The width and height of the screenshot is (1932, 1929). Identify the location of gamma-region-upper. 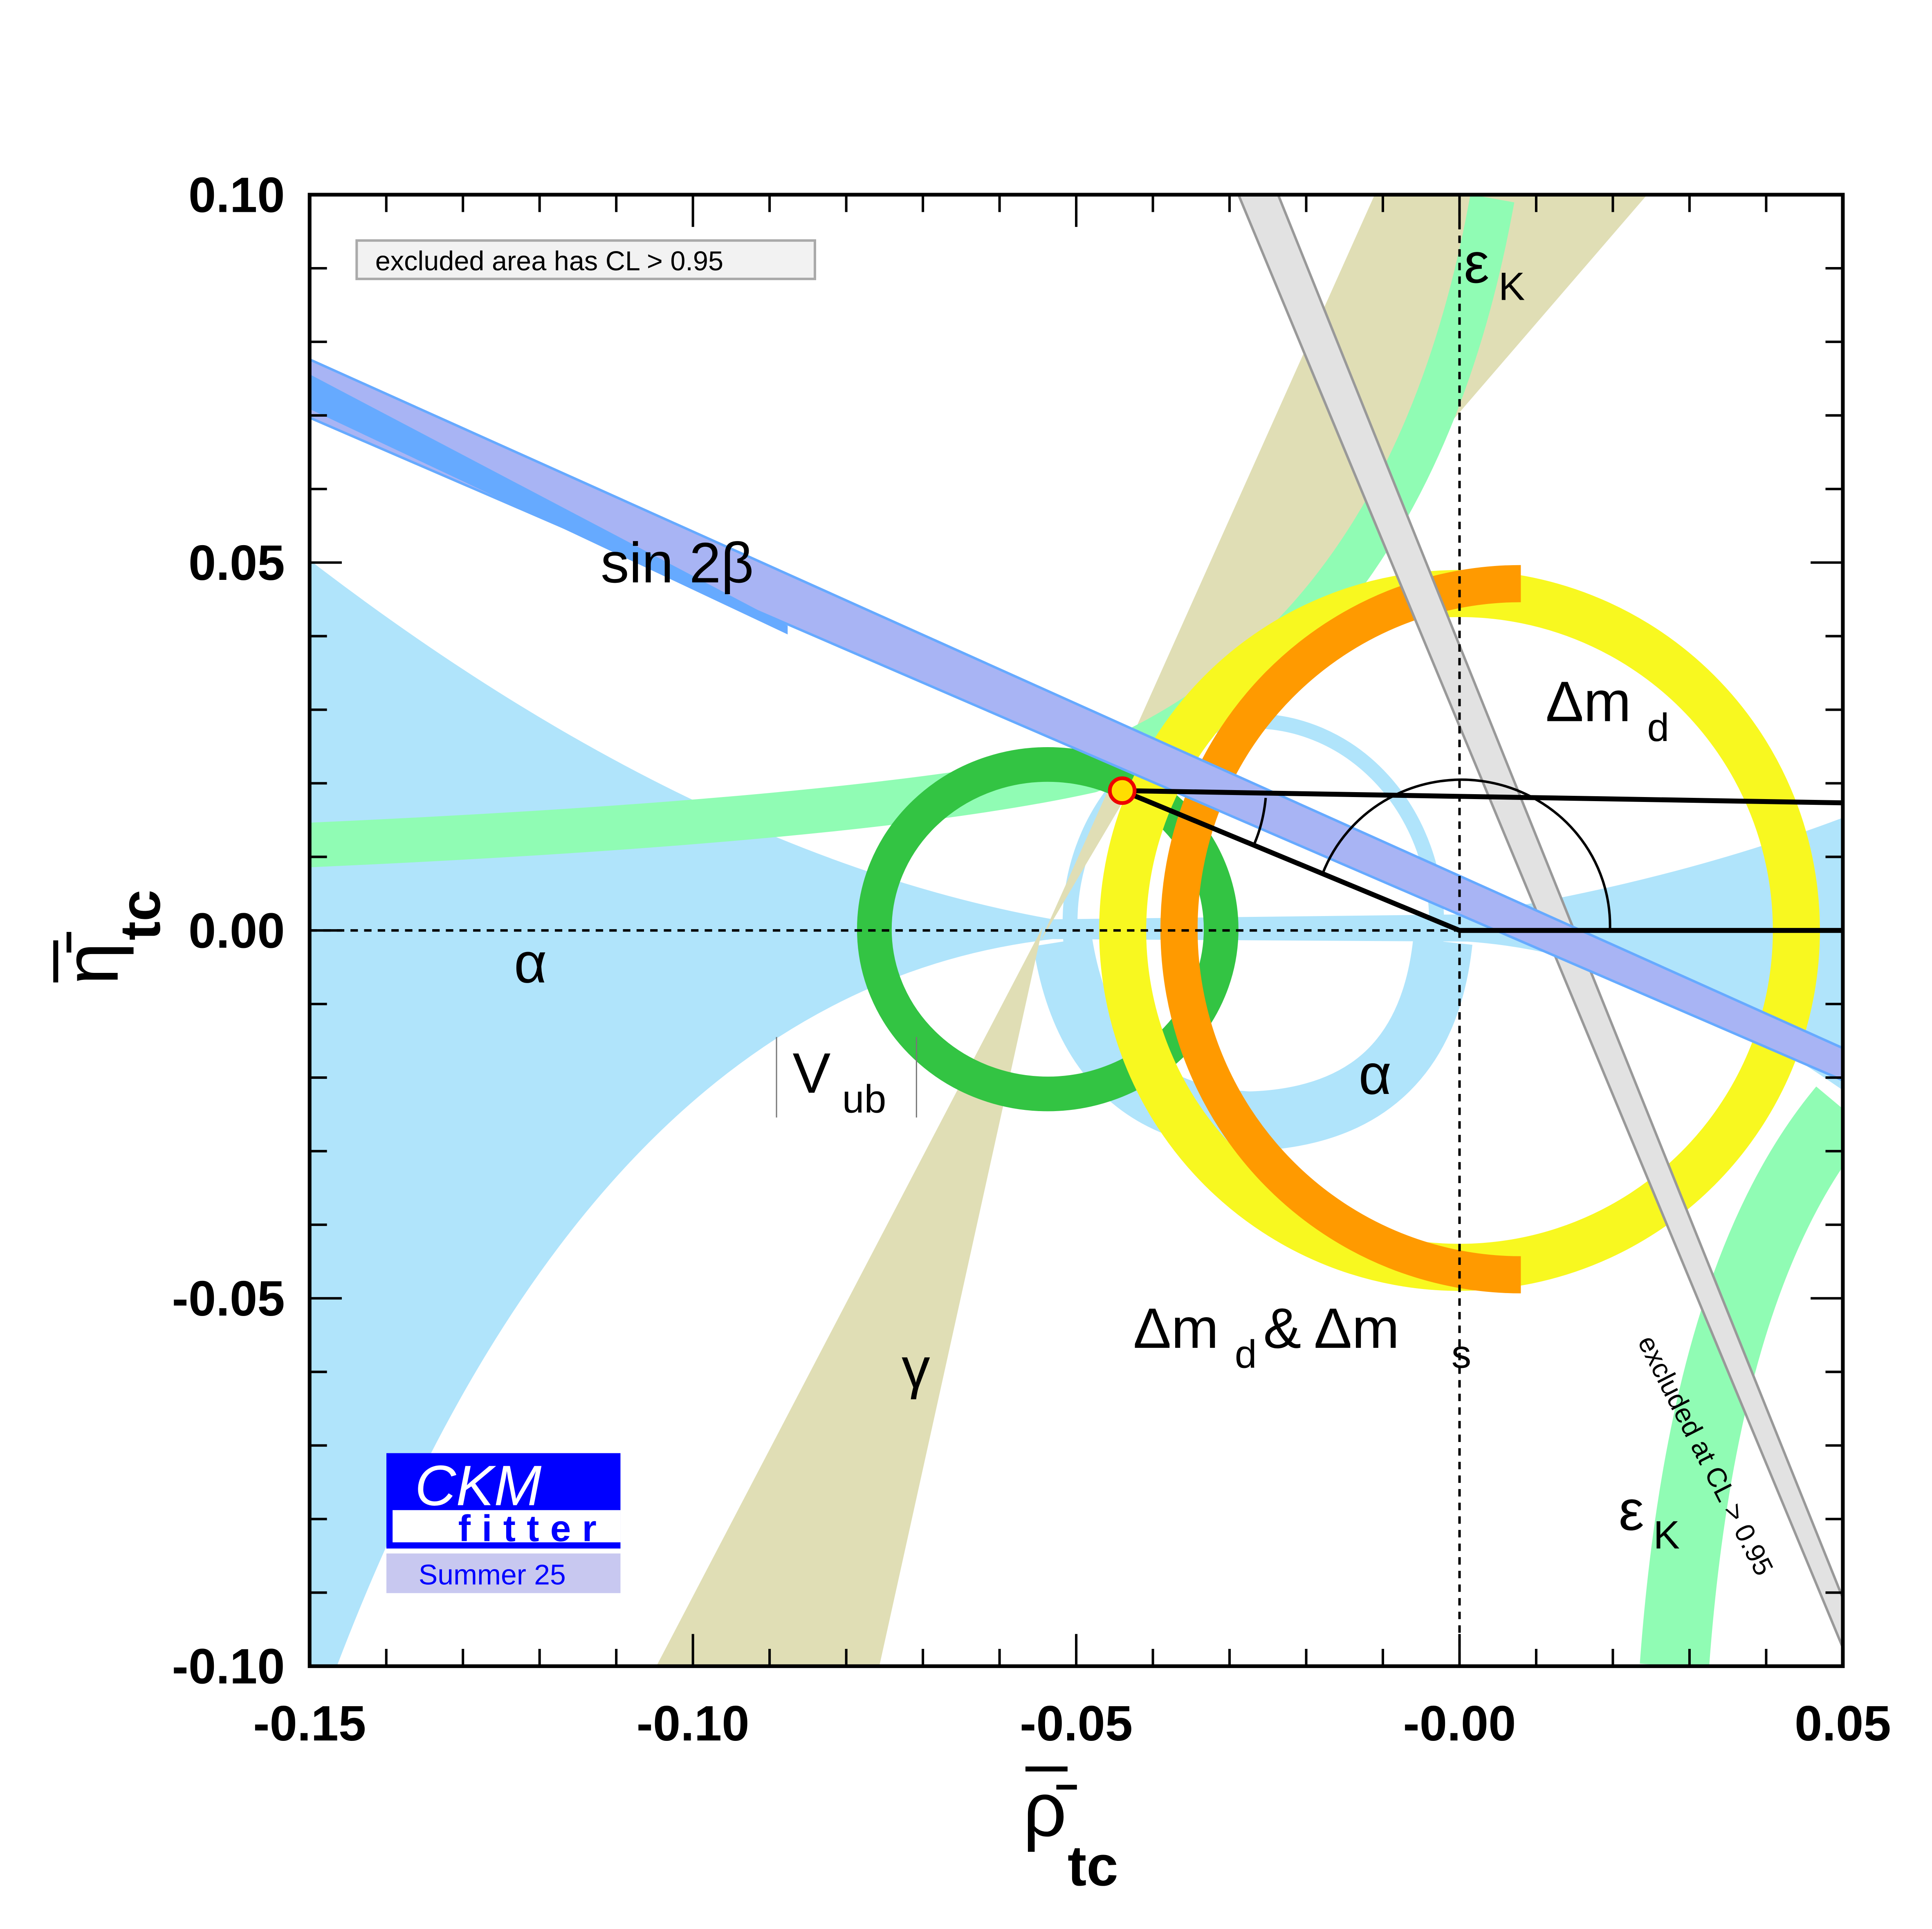
(1343, 569).